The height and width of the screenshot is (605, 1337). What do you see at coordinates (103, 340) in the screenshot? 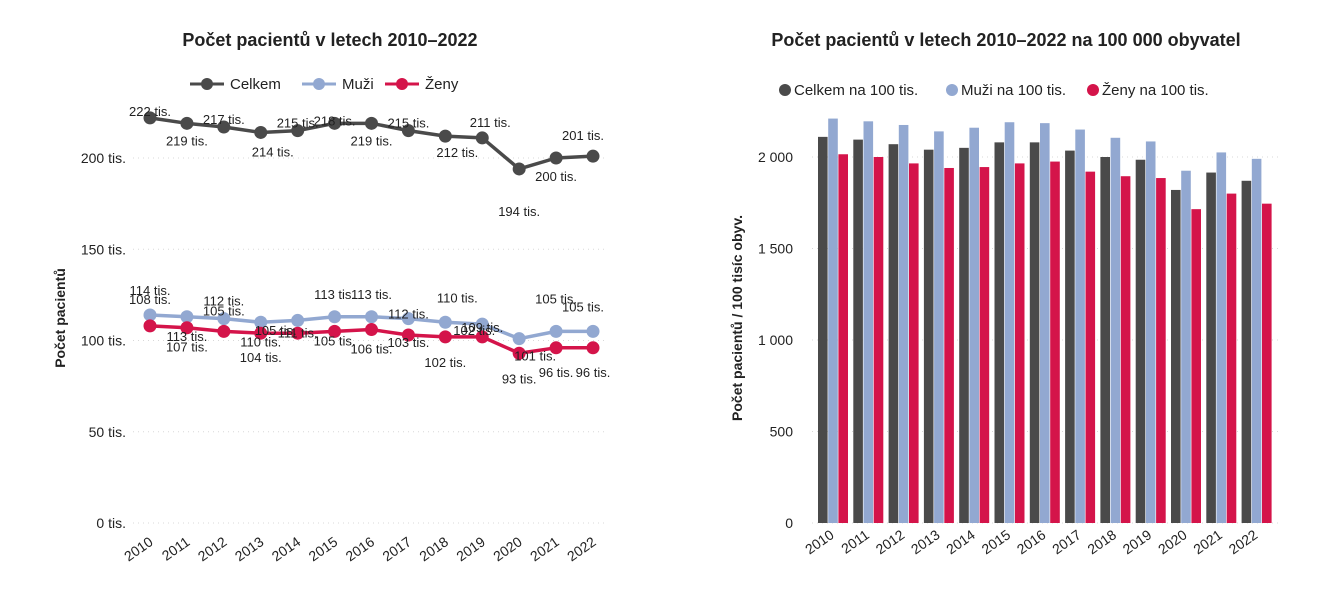
I see `line-chart-y-axis: 0 tis. 50 tis. 100 tis. 150 tis. 200 tis.` at bounding box center [103, 340].